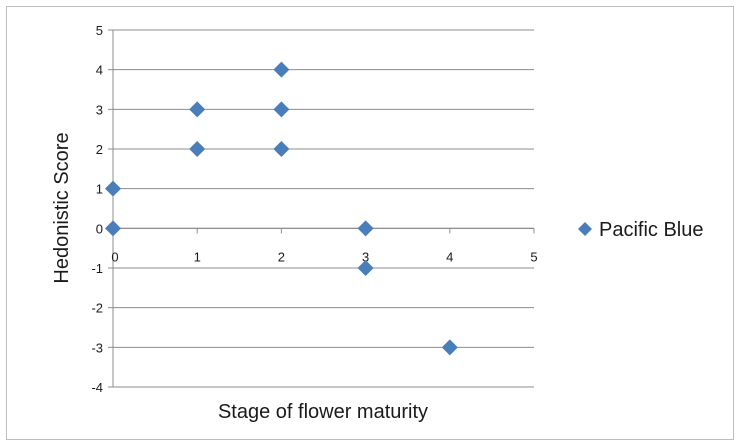 Image resolution: width=739 pixels, height=446 pixels. I want to click on y-tick-label: -3, so click(97, 347).